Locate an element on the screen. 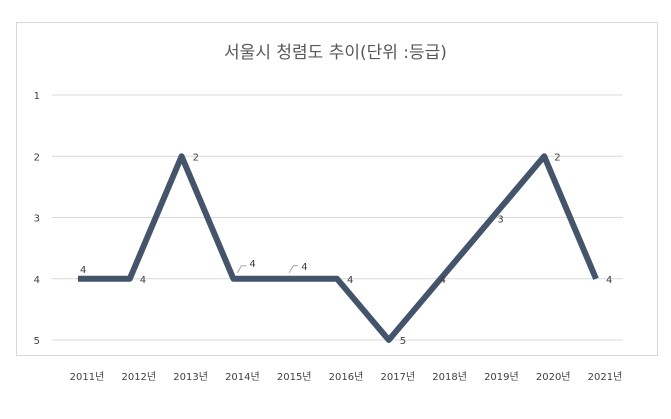 This screenshot has height=419, width=671. x-tick-label: 2014년 is located at coordinates (242, 377).